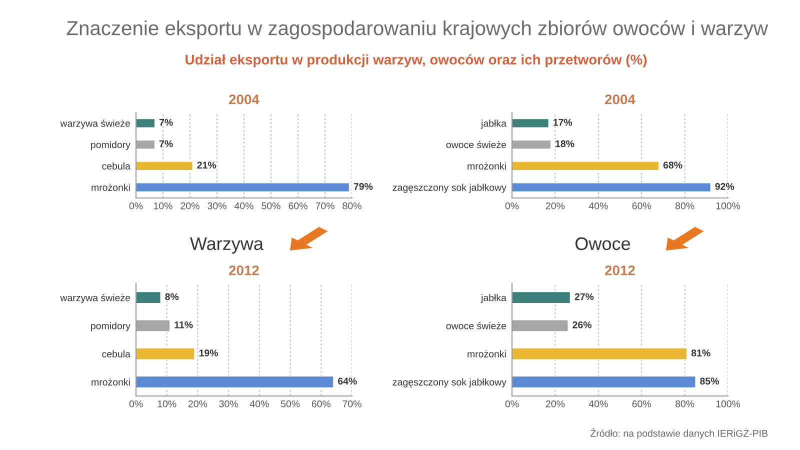 The height and width of the screenshot is (450, 800). Describe the element at coordinates (363, 186) in the screenshot. I see `data-label: 79%` at that location.